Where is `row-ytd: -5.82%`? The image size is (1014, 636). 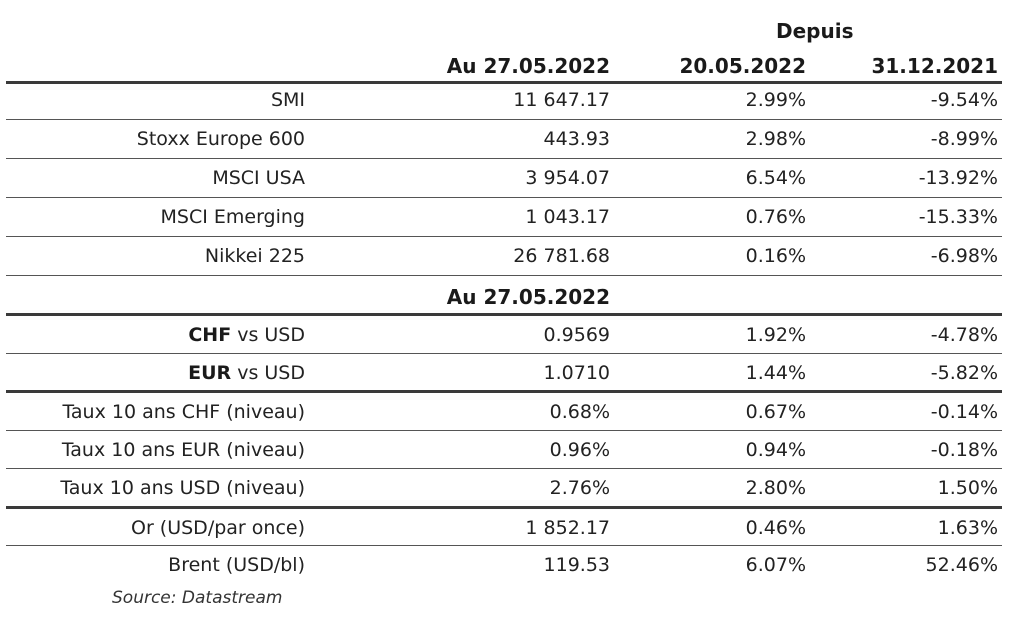 row-ytd: -5.82% is located at coordinates (964, 373).